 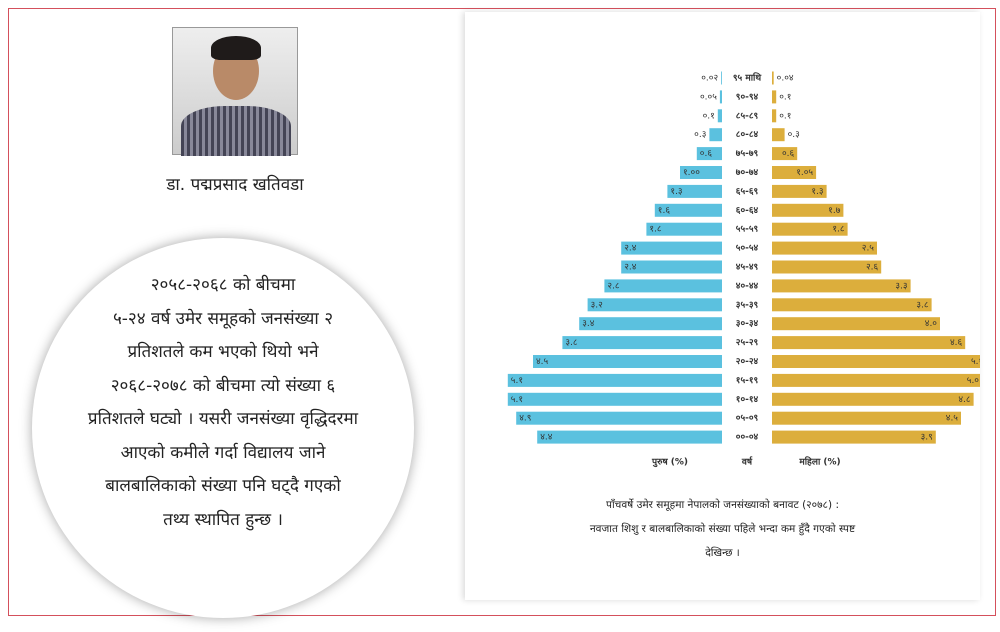 I want to click on quote-line: ५-२४ वर्ष उमेर समूहको जनसंख्या २, so click(x=223, y=318).